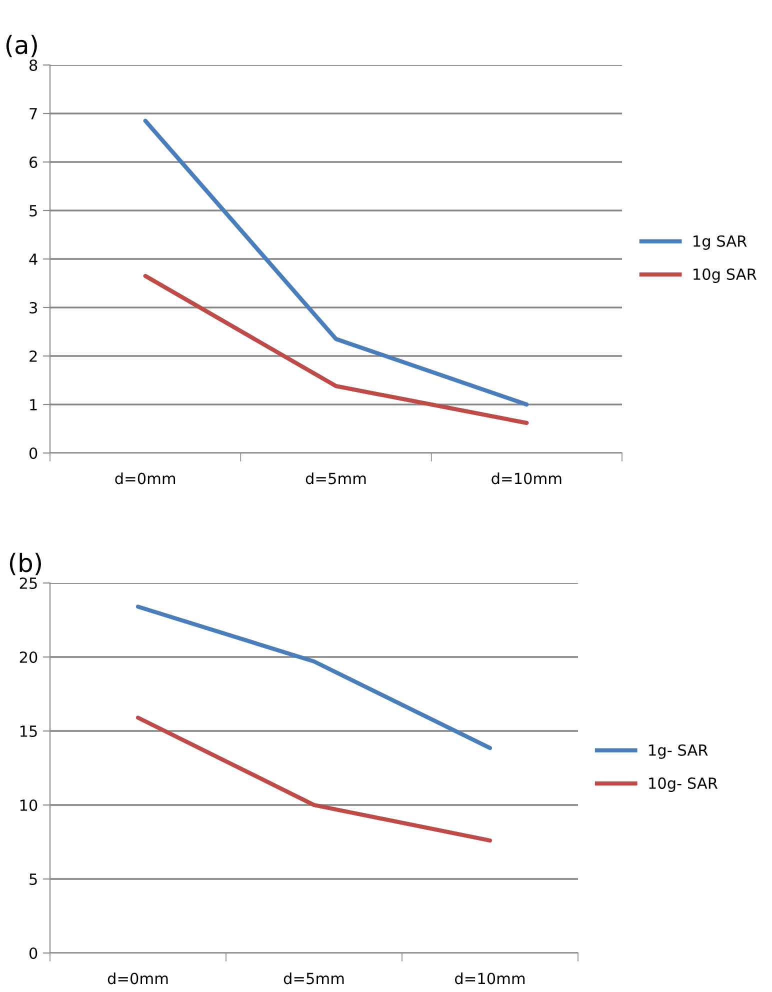 Image resolution: width=772 pixels, height=992 pixels. What do you see at coordinates (25, 564) in the screenshot?
I see `chart-title: (b)` at bounding box center [25, 564].